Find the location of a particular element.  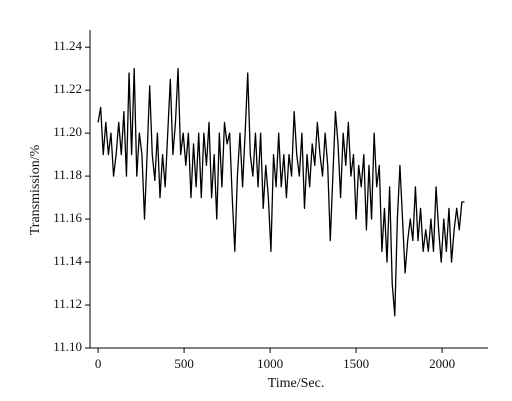

y-tick-label: 11.10 is located at coordinates (67, 346).